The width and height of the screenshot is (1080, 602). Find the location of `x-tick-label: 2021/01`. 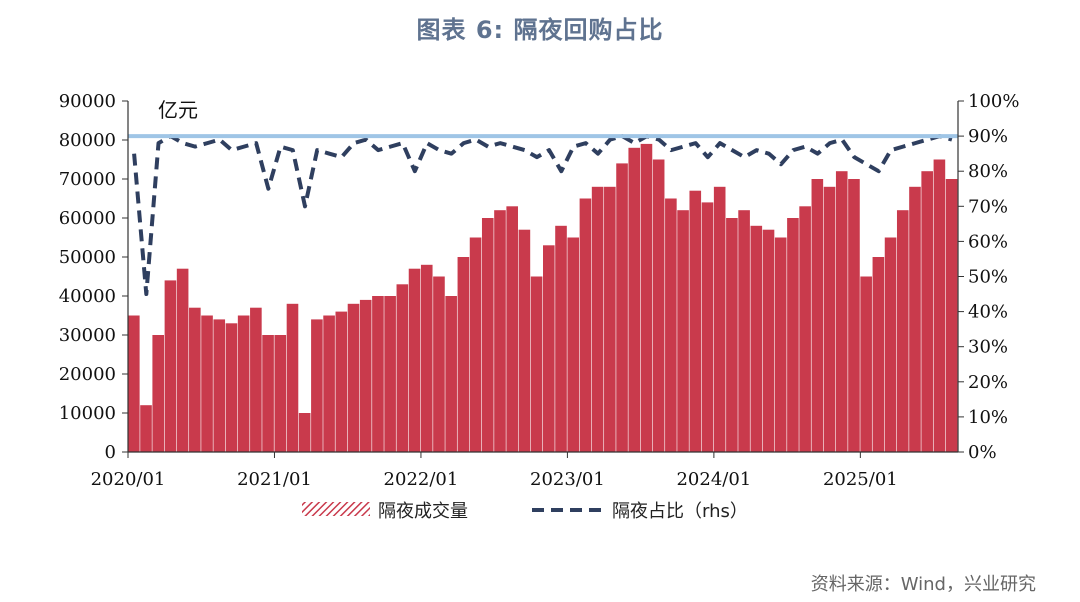

x-tick-label: 2021/01 is located at coordinates (274, 479).